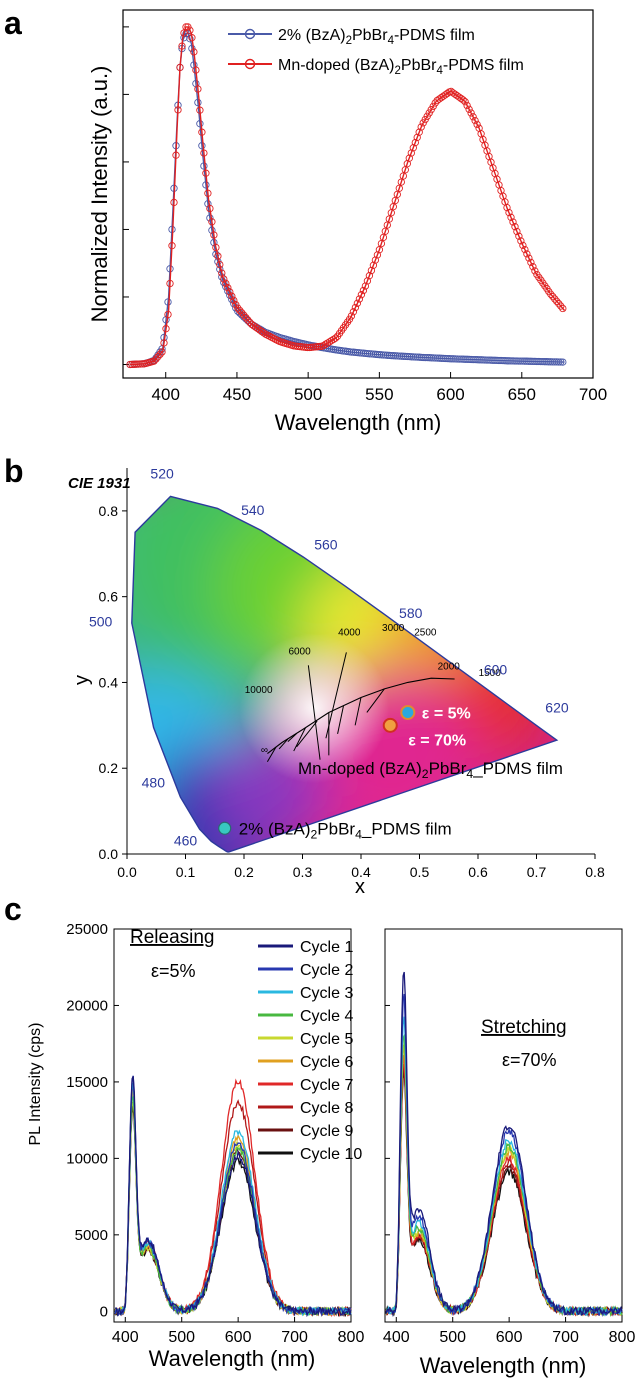 This screenshot has width=638, height=1380. I want to click on temperature-label: 1500, so click(490, 673).